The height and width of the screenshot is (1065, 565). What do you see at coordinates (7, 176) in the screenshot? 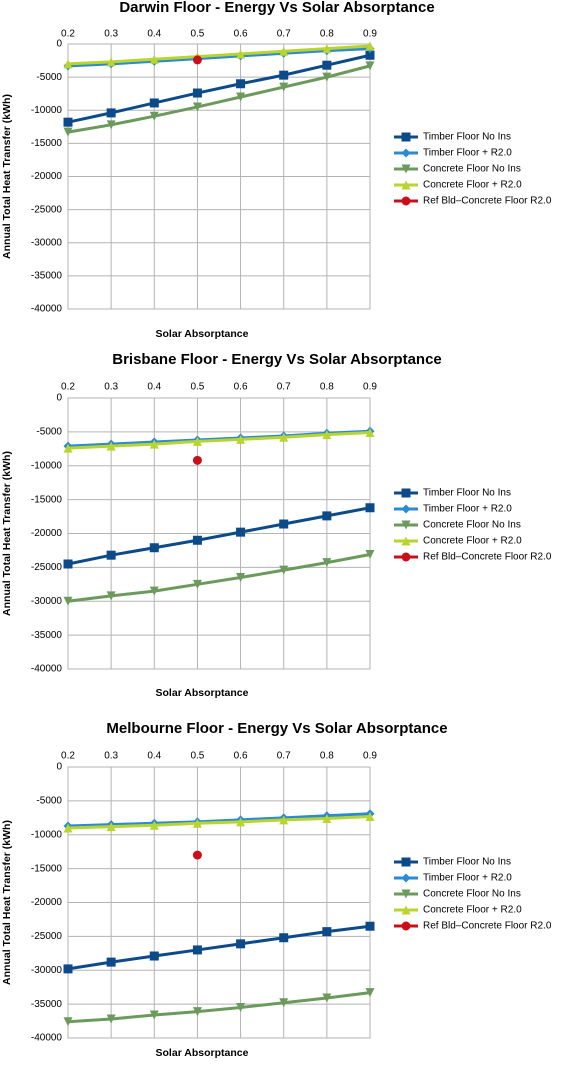
I see `y-axis-title: Annual Total Heat Transfer (kWh)` at bounding box center [7, 176].